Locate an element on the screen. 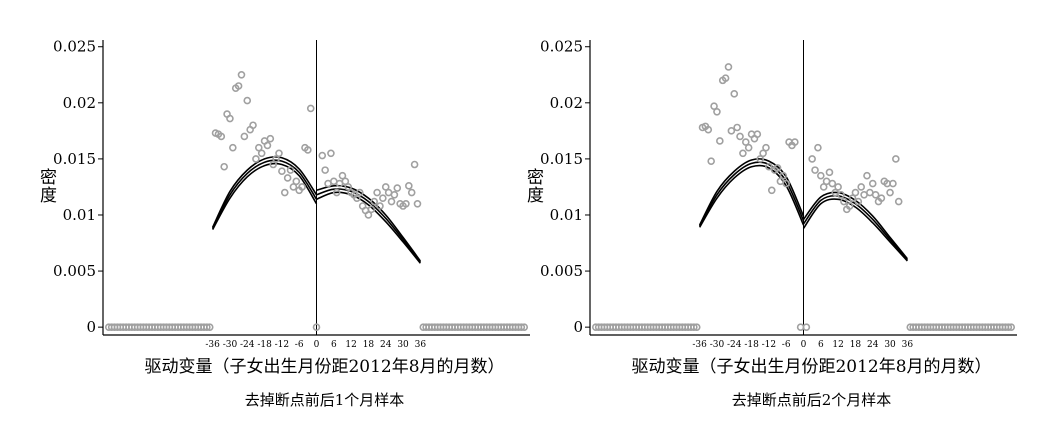 The height and width of the screenshot is (439, 1063). x-tick-label: -12 is located at coordinates (769, 345).